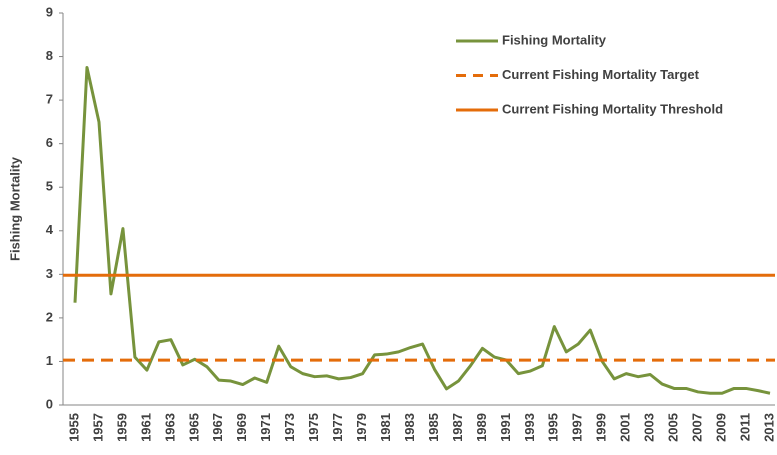  Describe the element at coordinates (49, 360) in the screenshot. I see `y-tick-label: 1` at that location.